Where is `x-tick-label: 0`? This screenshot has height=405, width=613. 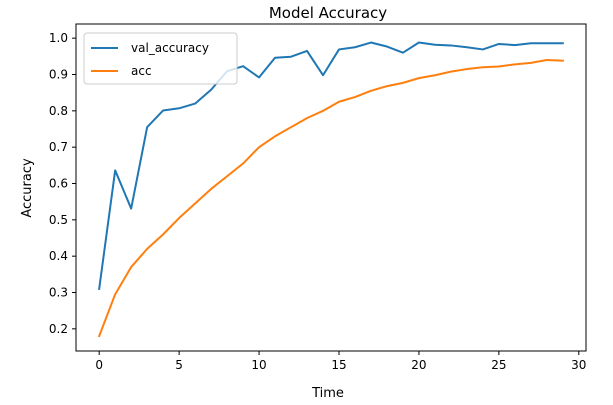 x-tick-label: 0 is located at coordinates (99, 365).